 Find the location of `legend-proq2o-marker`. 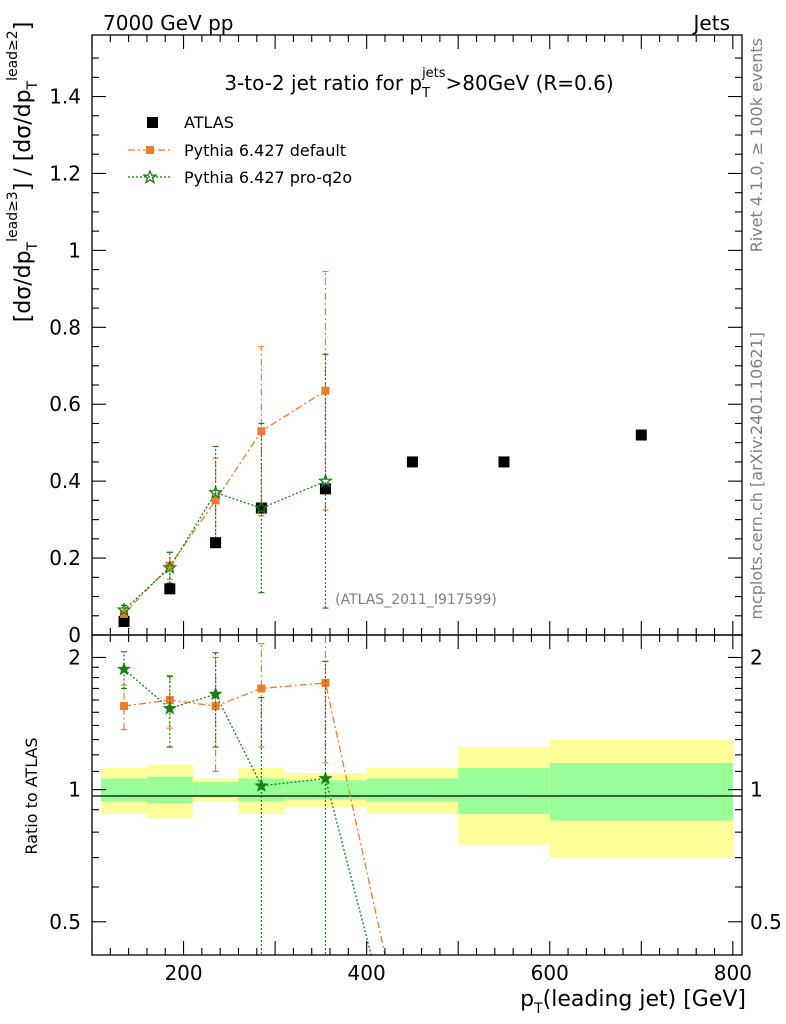

legend-proq2o-marker is located at coordinates (150, 177).